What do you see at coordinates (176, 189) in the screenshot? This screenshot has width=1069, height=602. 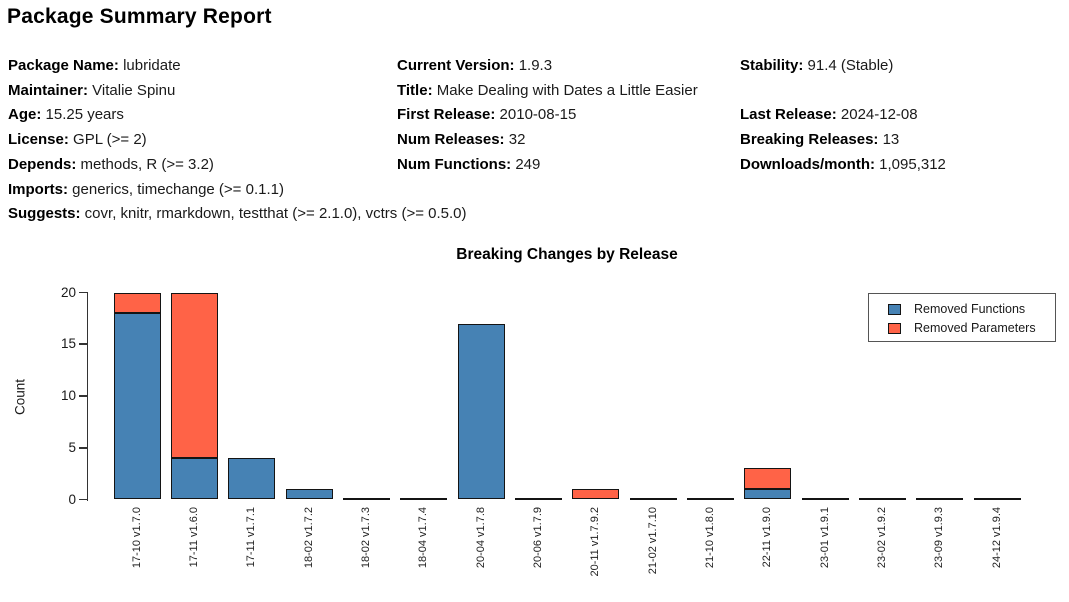 I see `meta-value: generics, timechange (>= 0.1.1)` at bounding box center [176, 189].